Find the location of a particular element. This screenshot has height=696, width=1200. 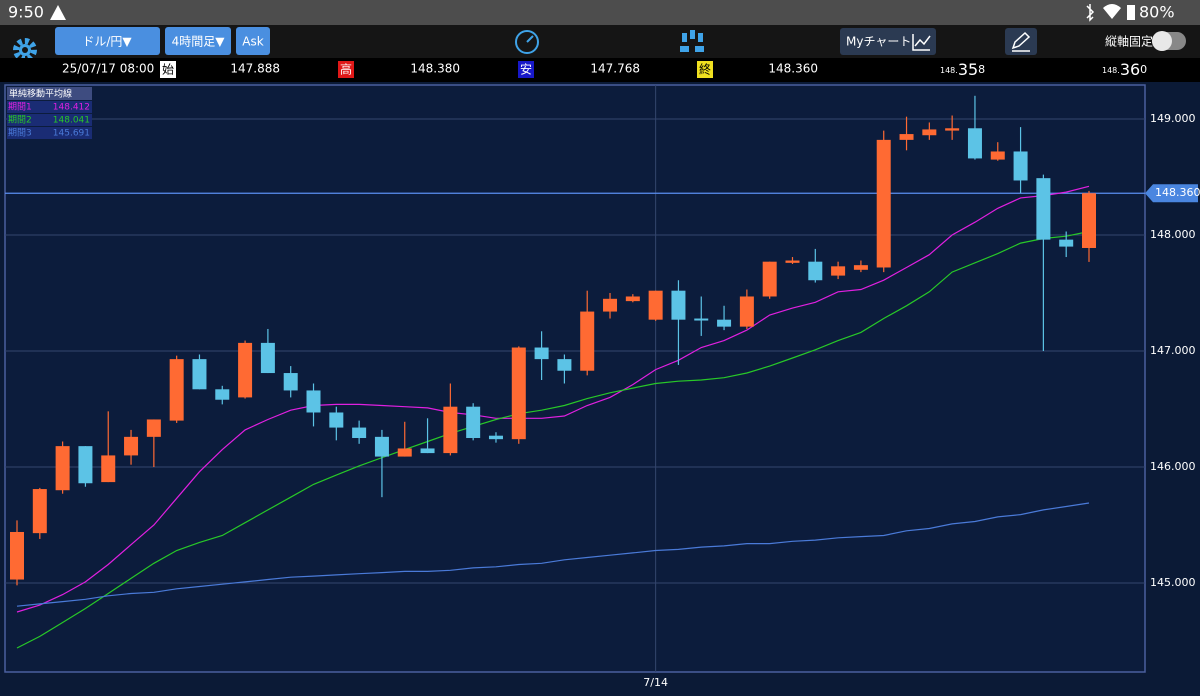

low-label: 安 is located at coordinates (526, 69).